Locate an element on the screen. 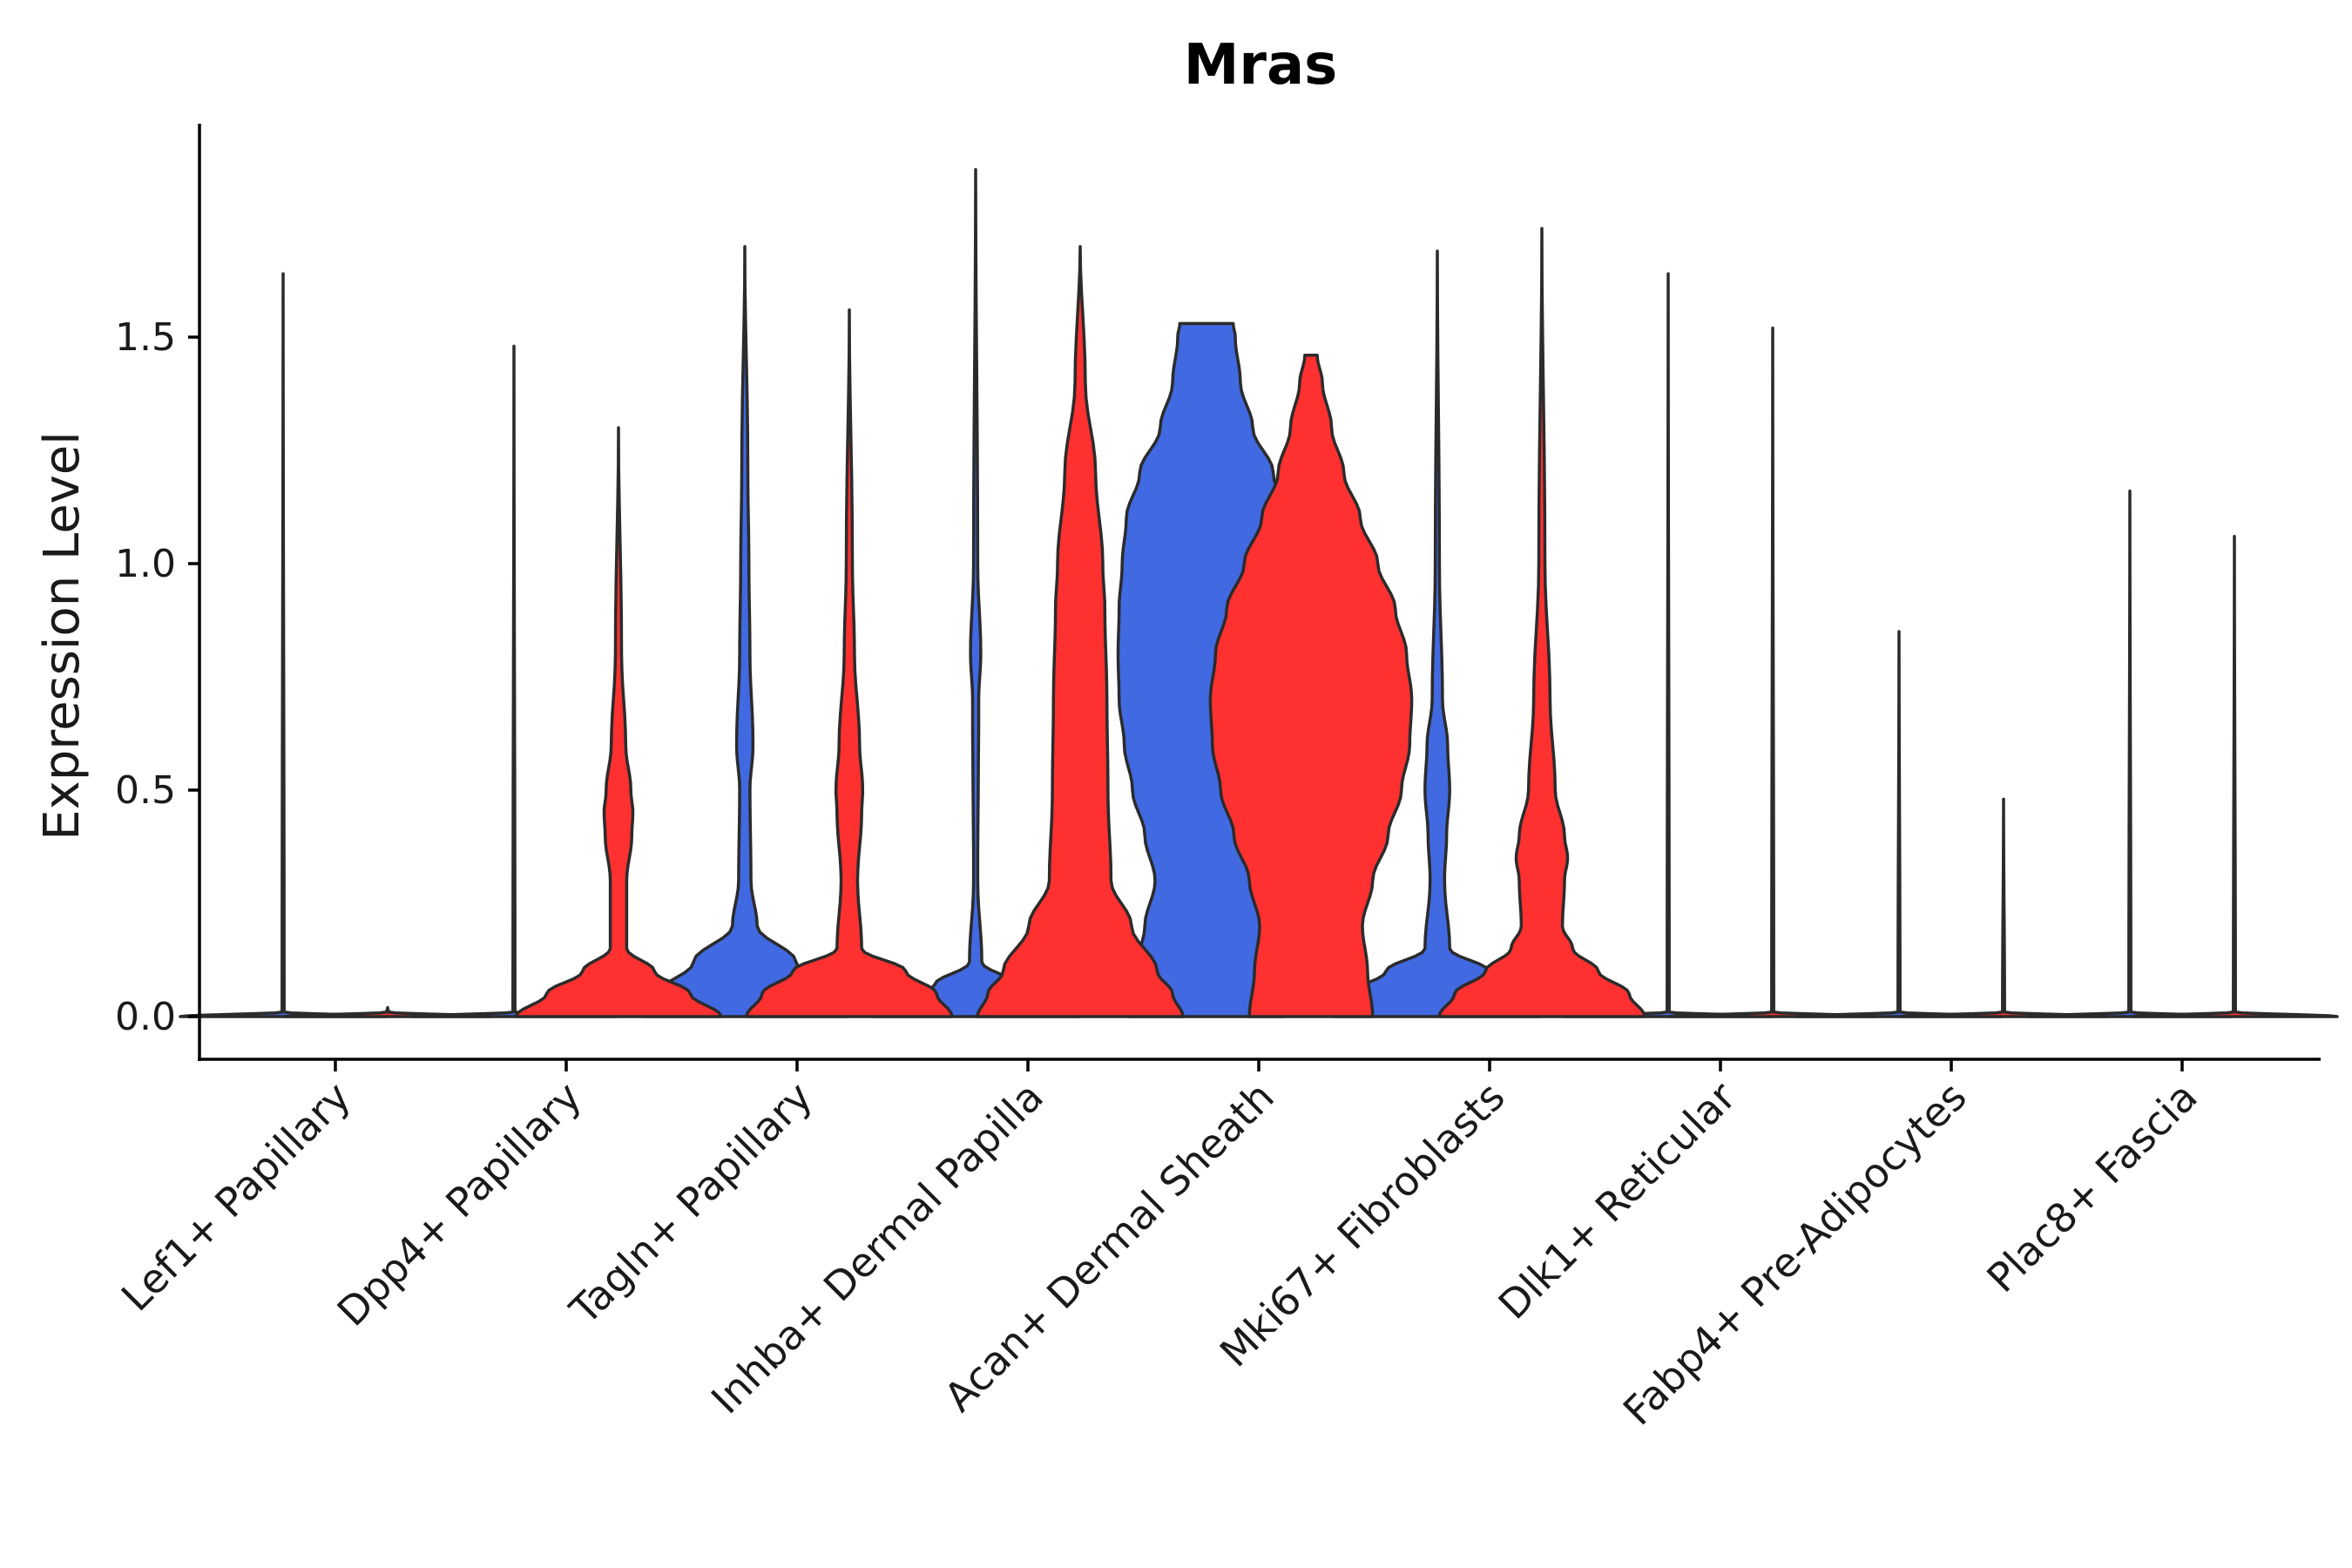 This screenshot has height=1568, width=2352. x-tick-label: Dlk1+ Reticular is located at coordinates (1617, 1201).